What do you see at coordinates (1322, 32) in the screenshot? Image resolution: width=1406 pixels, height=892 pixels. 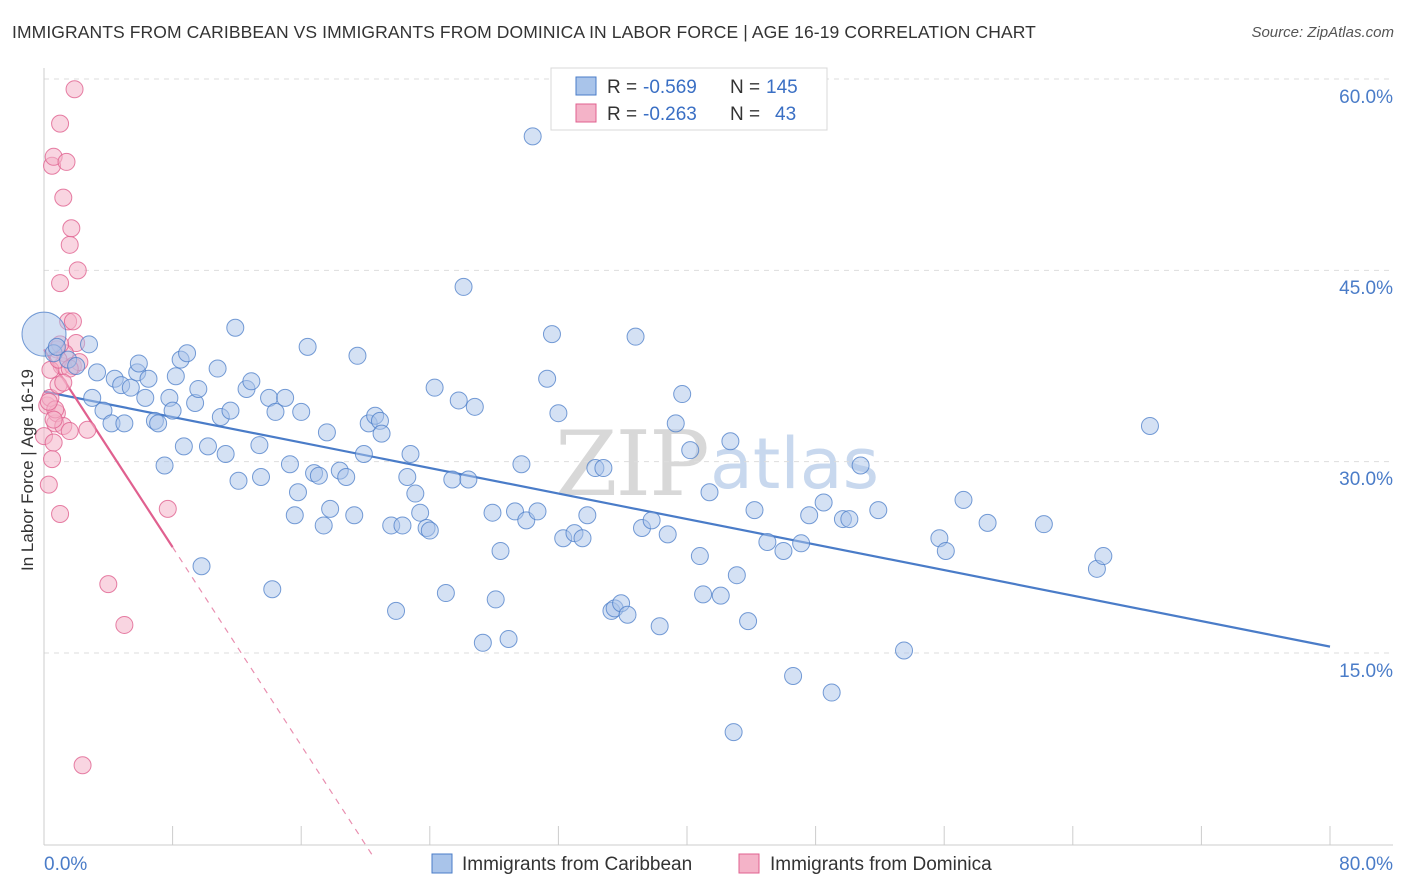 I see `source-label: Source: ZipAtlas.com` at bounding box center [1322, 32].